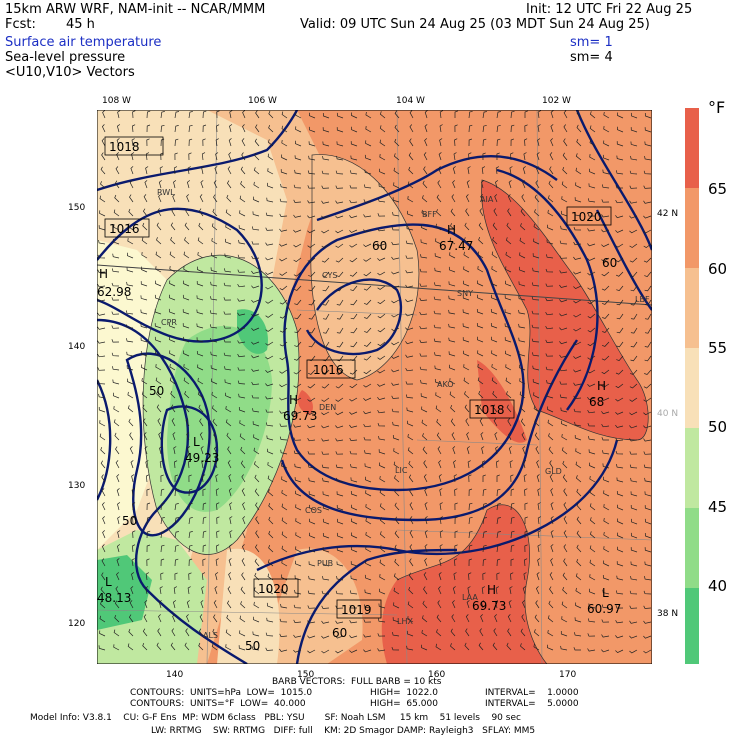 This screenshot has height=740, width=740. What do you see at coordinates (568, 675) in the screenshot?
I see `grid-x-170: 170` at bounding box center [568, 675].